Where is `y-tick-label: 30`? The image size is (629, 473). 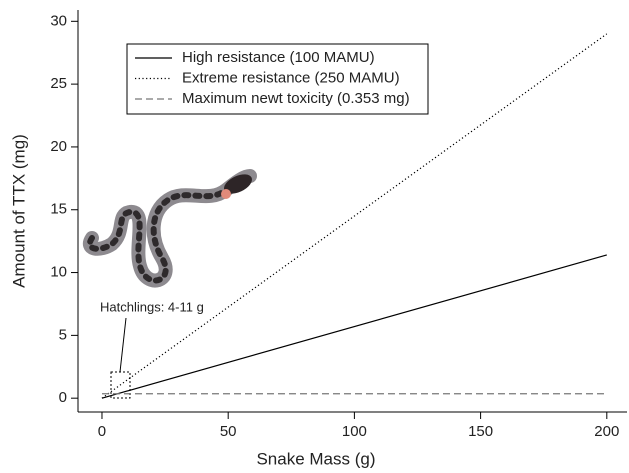 y-tick-label: 30 is located at coordinates (58, 20).